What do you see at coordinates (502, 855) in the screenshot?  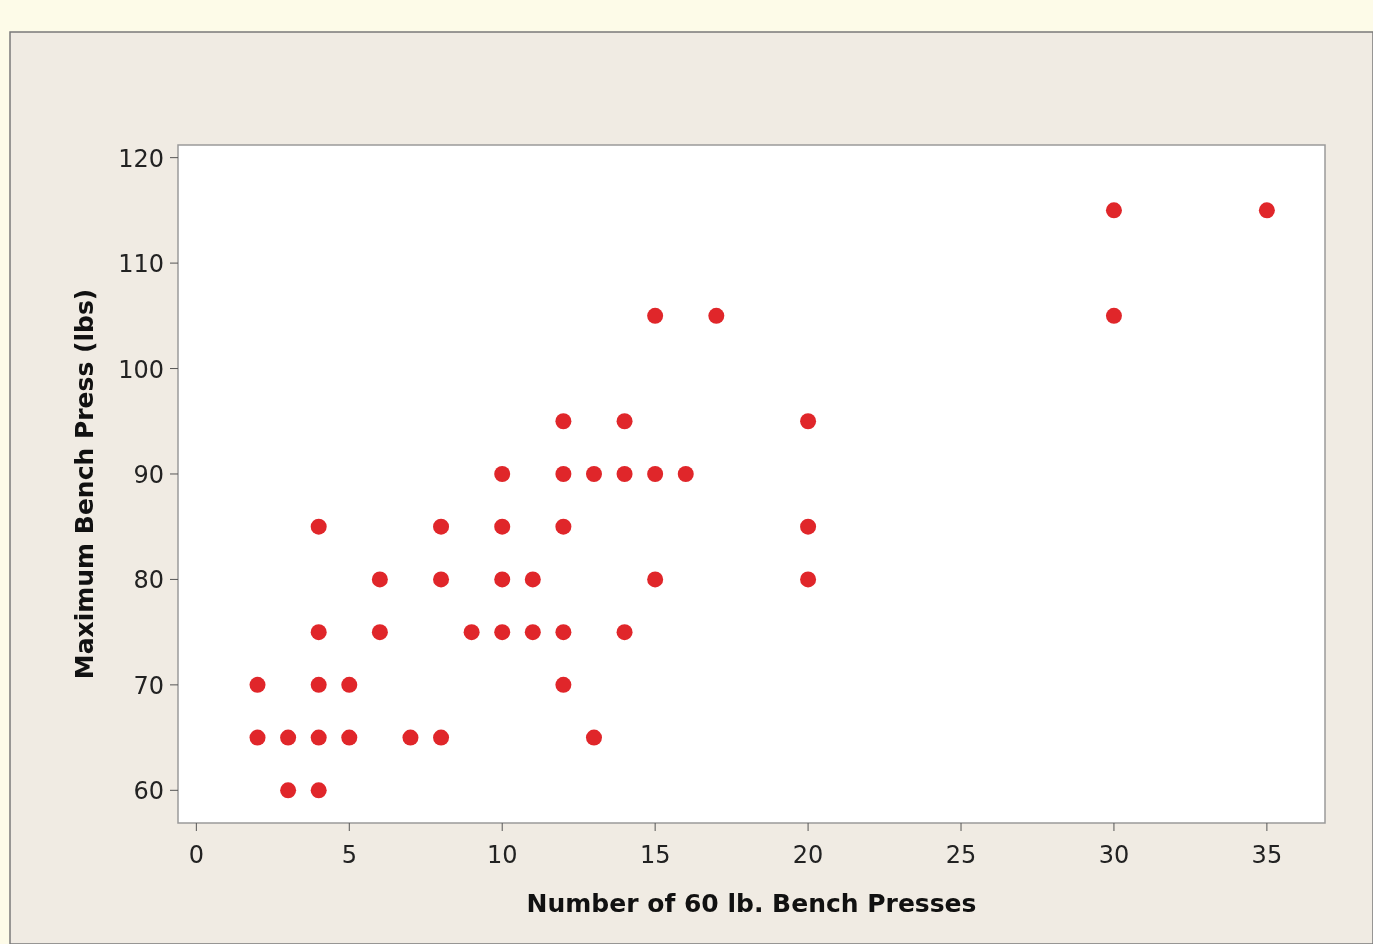 I see `x-tick-label: 10` at bounding box center [502, 855].